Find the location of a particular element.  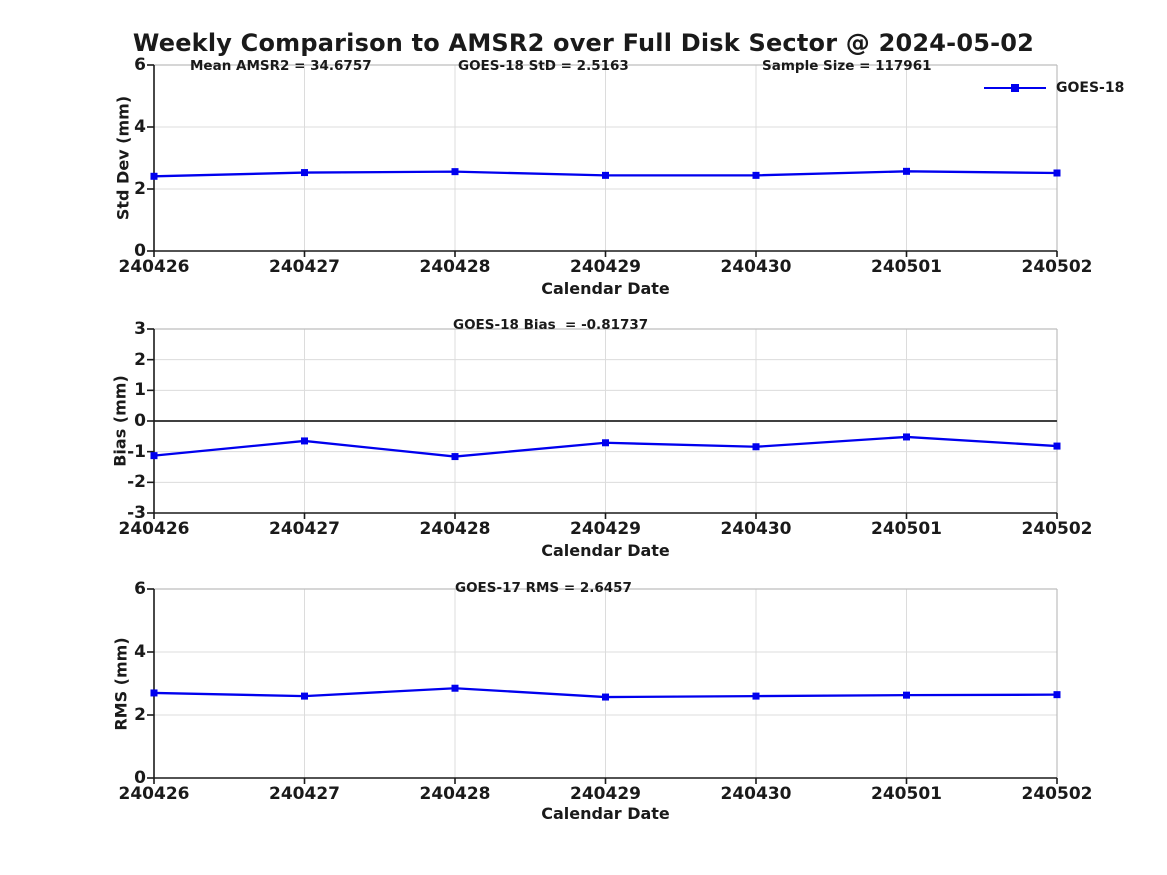

xlabel-bottom-plot: Calendar Date is located at coordinates (605, 813).